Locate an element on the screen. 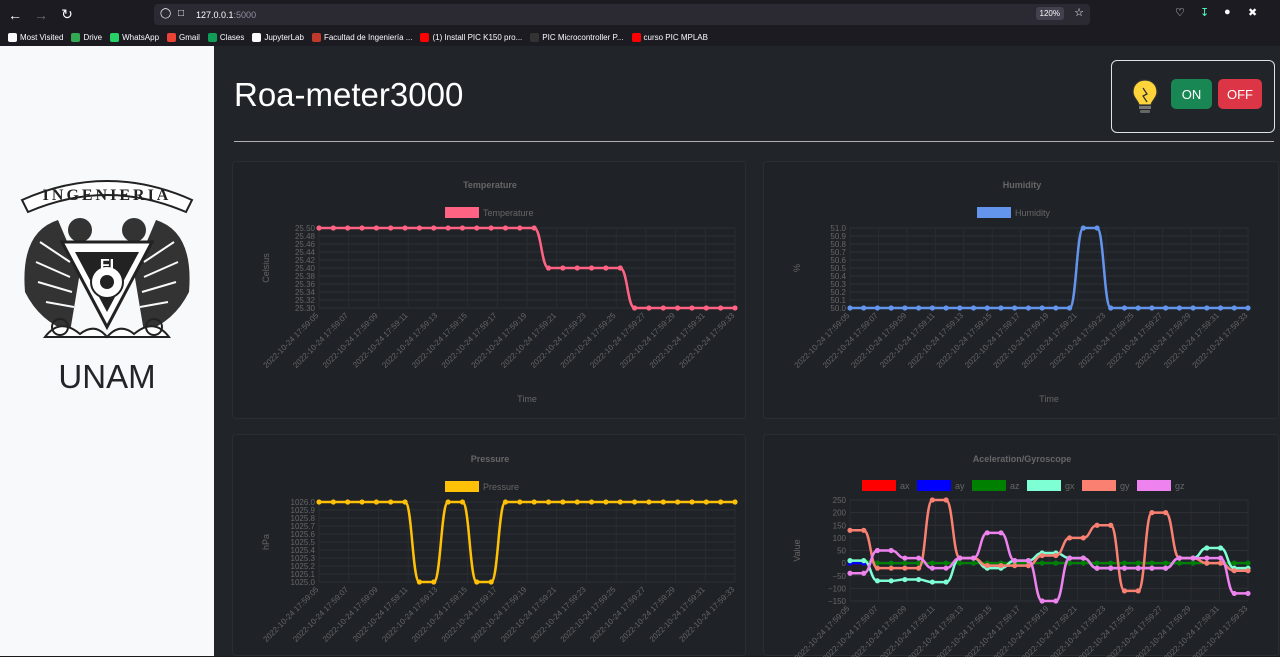  bookmark-item: curso PIC MPLAB is located at coordinates (669, 37).